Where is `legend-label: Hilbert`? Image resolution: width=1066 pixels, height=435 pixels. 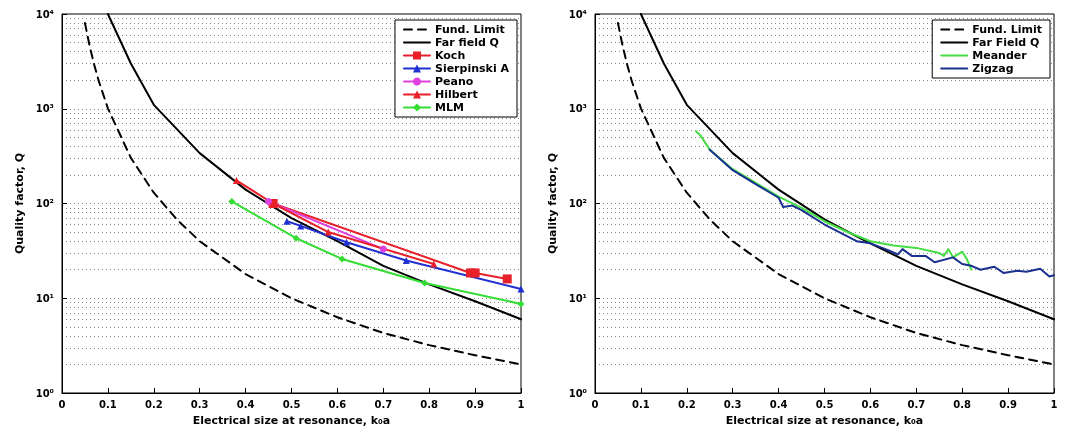 legend-label: Hilbert is located at coordinates (456, 94).